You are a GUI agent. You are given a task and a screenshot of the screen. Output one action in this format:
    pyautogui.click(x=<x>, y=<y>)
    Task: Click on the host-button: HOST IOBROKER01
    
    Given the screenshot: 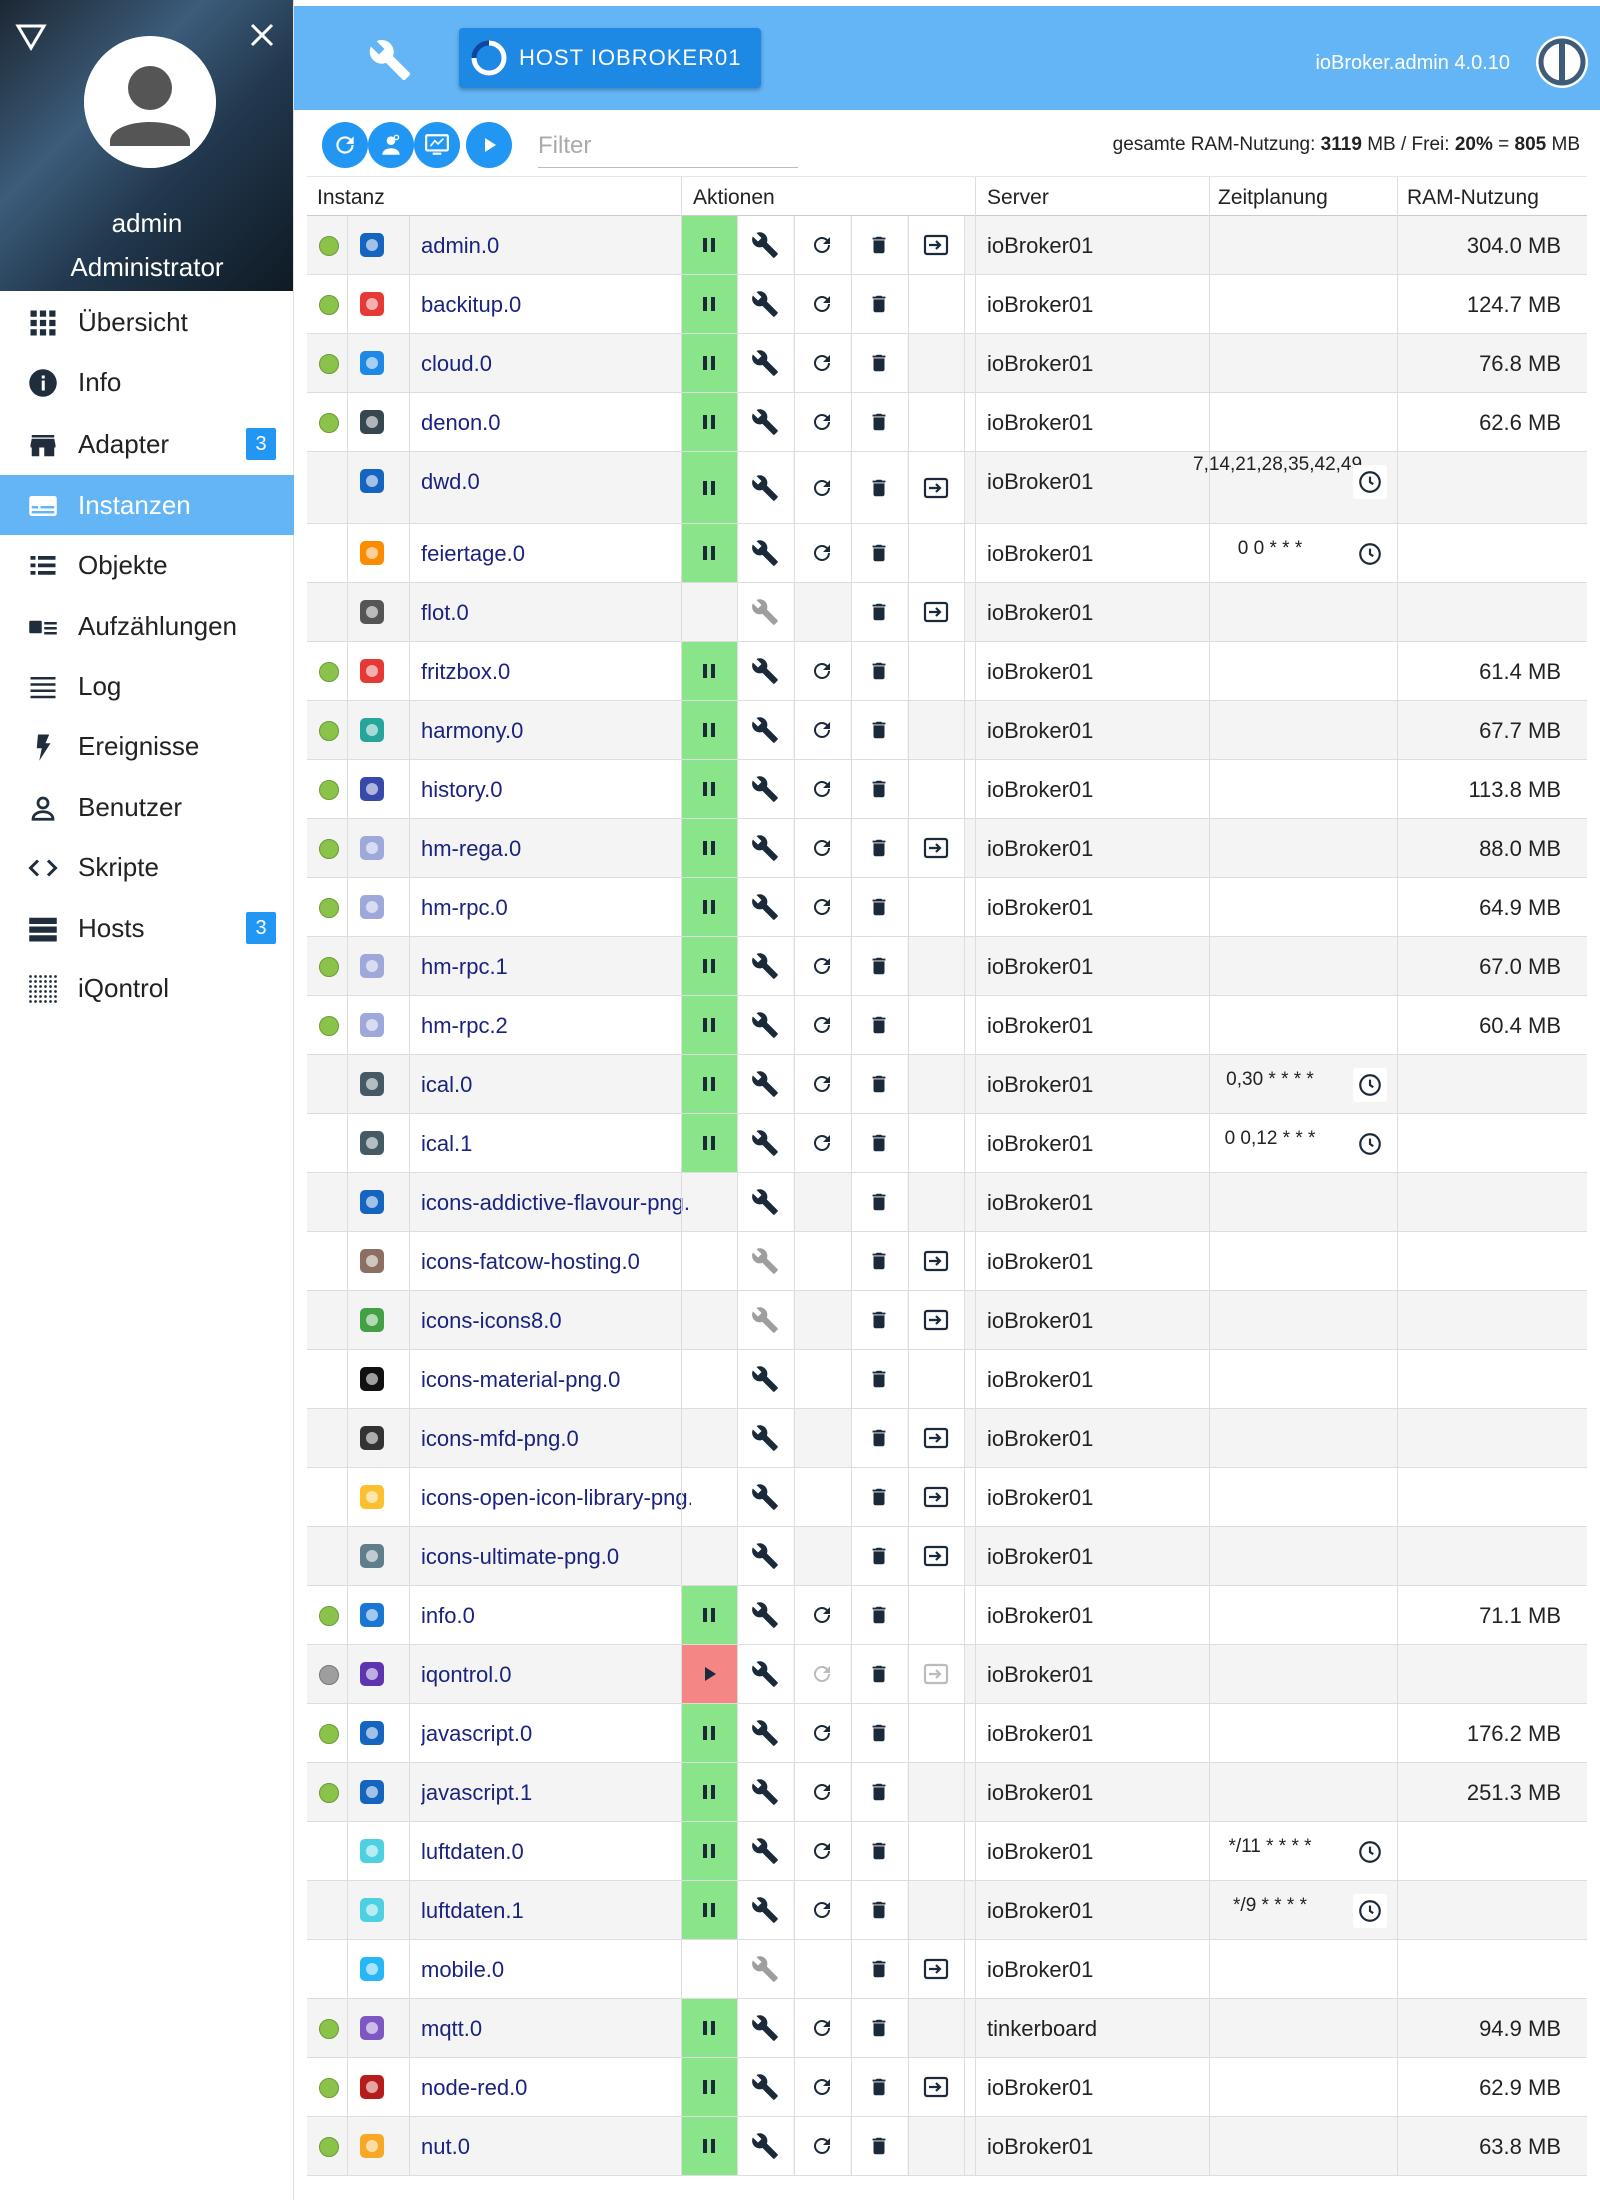 What is the action you would take?
    pyautogui.click(x=610, y=58)
    